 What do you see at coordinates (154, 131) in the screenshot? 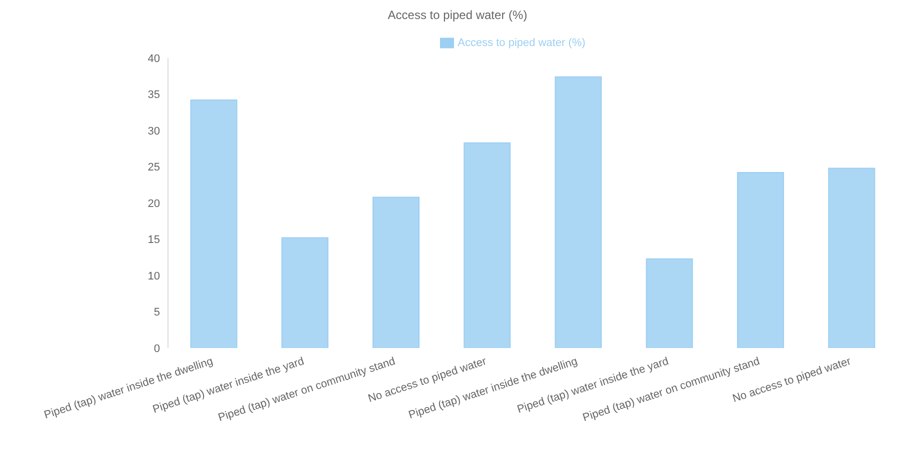
I see `y-tick-label: 30` at bounding box center [154, 131].